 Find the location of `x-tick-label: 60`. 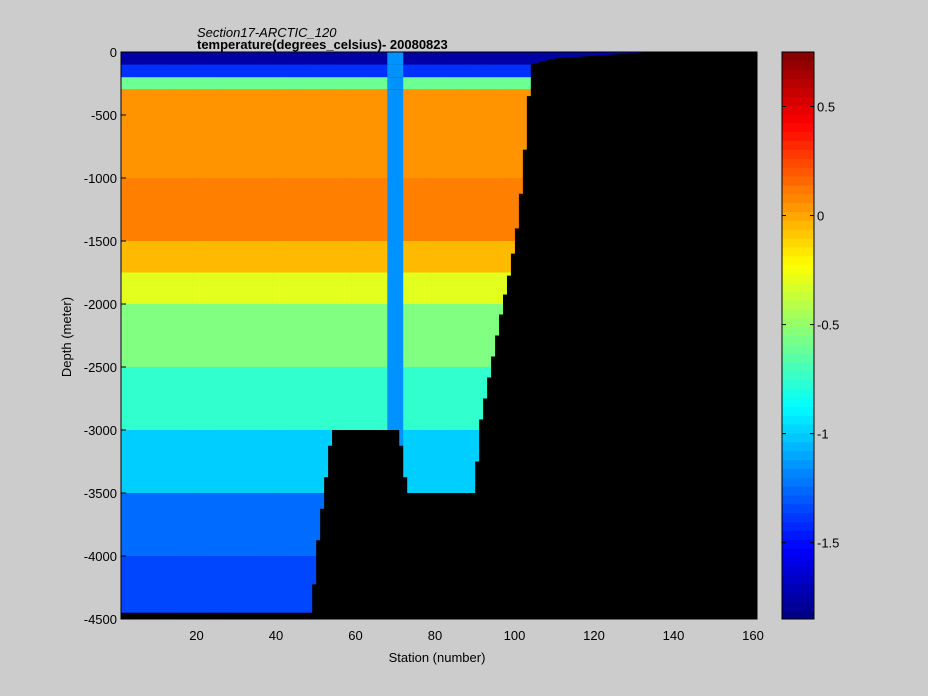

x-tick-label: 60 is located at coordinates (355, 635).